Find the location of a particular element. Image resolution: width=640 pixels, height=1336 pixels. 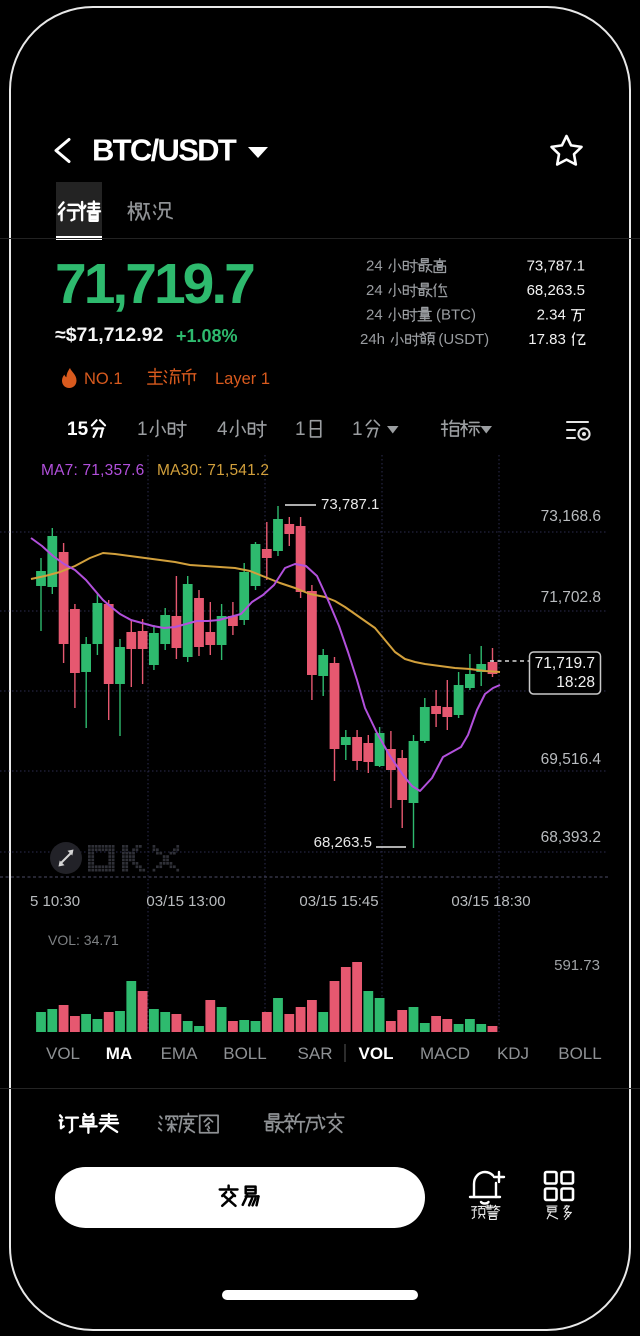

svg-text: 03/15 18:30 is located at coordinates (490, 901).